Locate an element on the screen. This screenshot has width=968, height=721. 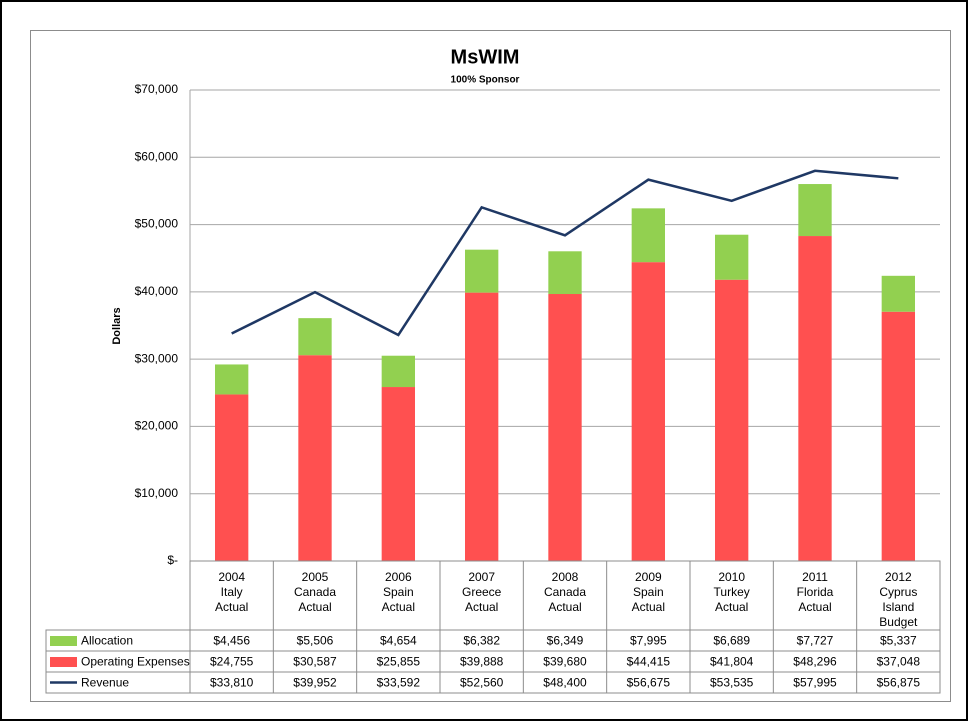
table-value: $44,415 is located at coordinates (649, 662).